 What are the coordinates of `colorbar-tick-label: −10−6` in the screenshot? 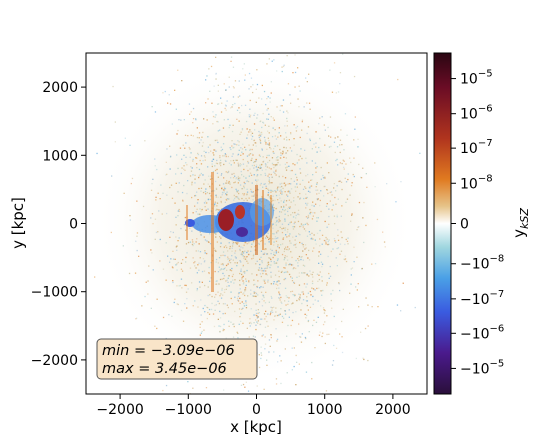 It's located at (482, 332).